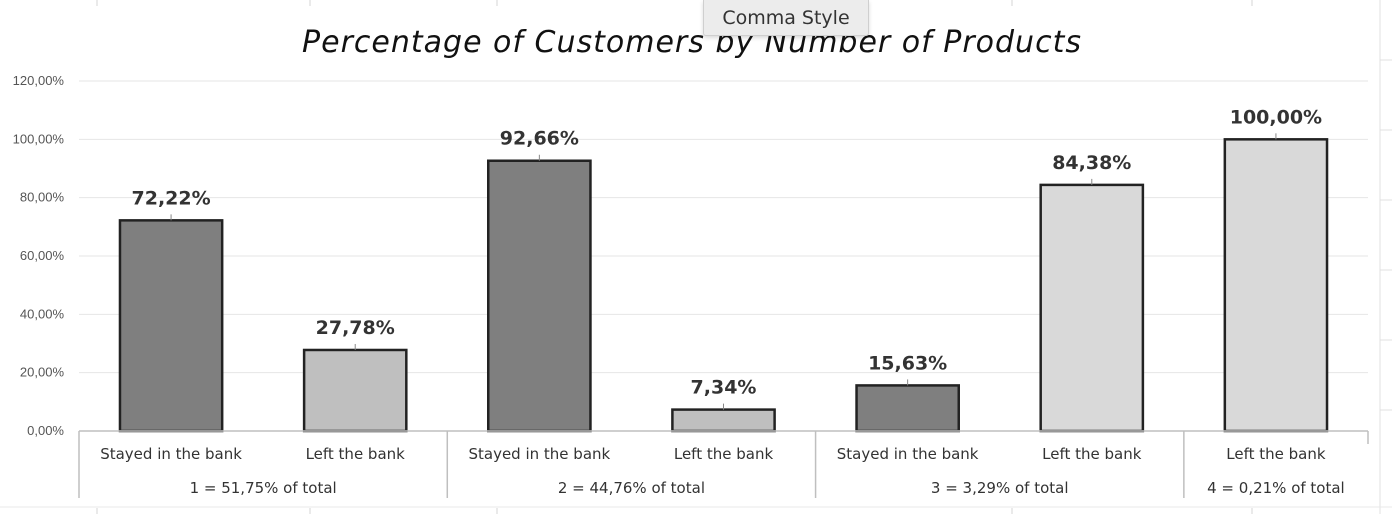 This screenshot has width=1392, height=514. What do you see at coordinates (39, 138) in the screenshot?
I see `y-tick-label: 100,00%` at bounding box center [39, 138].